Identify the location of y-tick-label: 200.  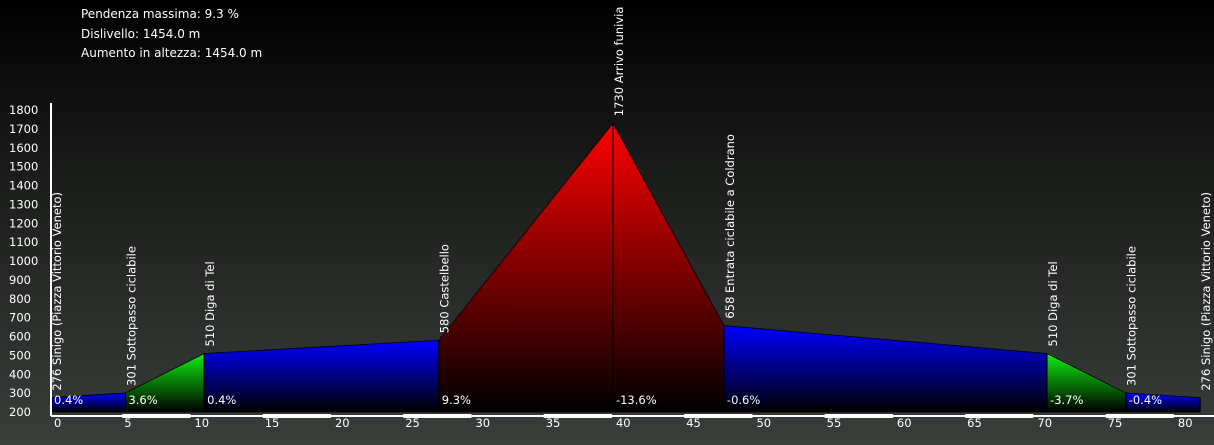
(20, 412).